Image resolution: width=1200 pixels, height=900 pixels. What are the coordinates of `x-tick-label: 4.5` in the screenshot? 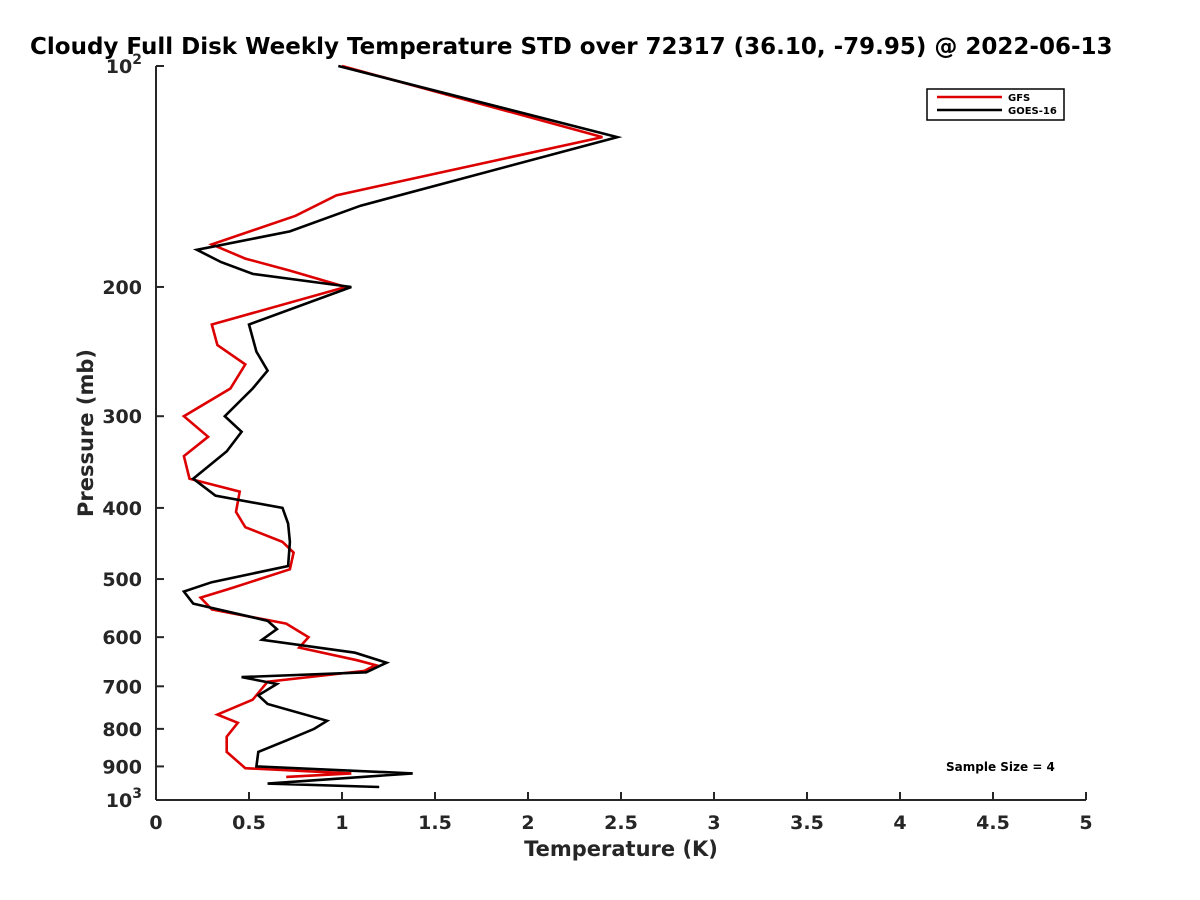 It's located at (993, 823).